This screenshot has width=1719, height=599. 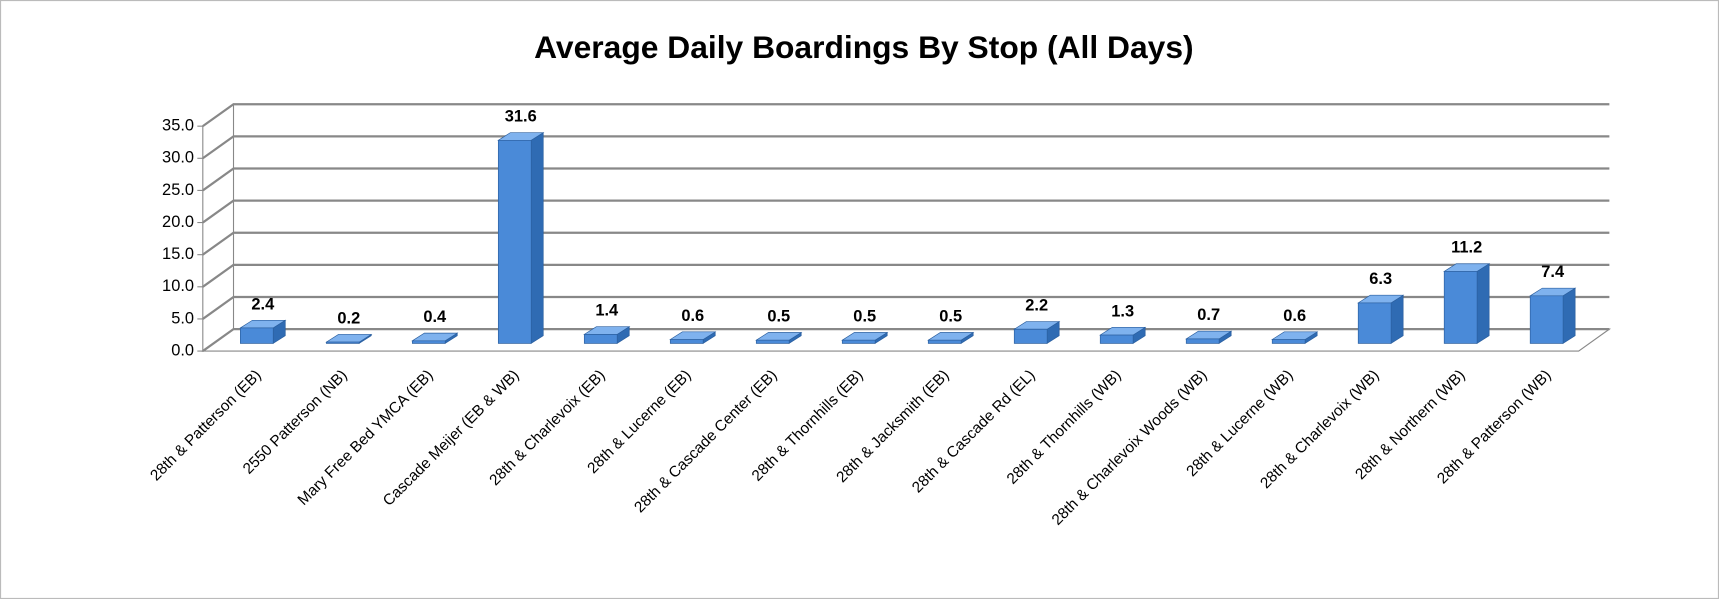 I want to click on y-tick-label: 35.0, so click(x=178, y=126).